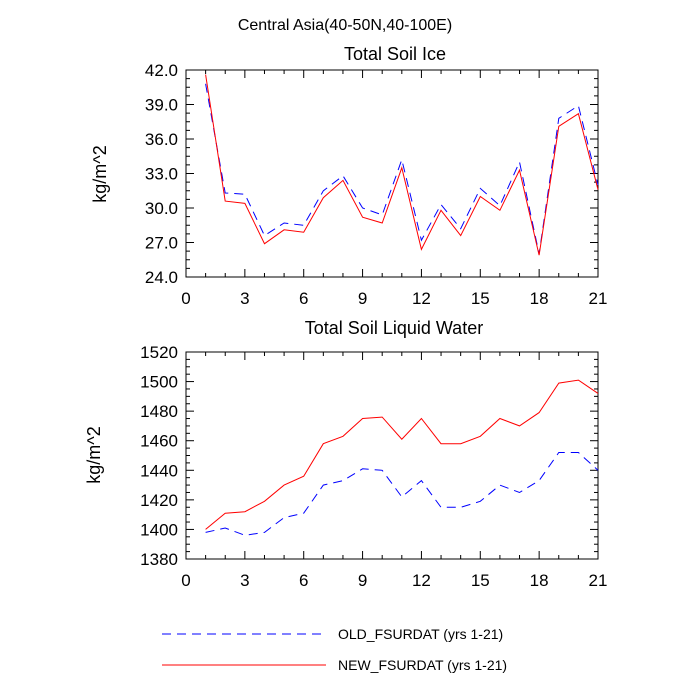 This screenshot has width=700, height=700. Describe the element at coordinates (395, 54) in the screenshot. I see `soil-ice-title: Total Soil Ice` at that location.